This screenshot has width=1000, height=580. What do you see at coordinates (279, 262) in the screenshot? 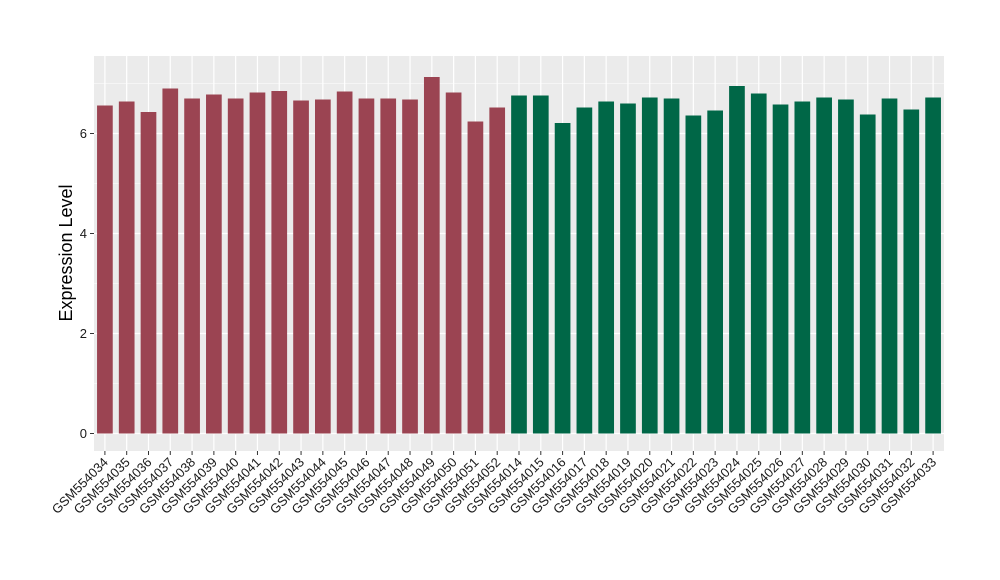
I see `bar-GSM554042` at bounding box center [279, 262].